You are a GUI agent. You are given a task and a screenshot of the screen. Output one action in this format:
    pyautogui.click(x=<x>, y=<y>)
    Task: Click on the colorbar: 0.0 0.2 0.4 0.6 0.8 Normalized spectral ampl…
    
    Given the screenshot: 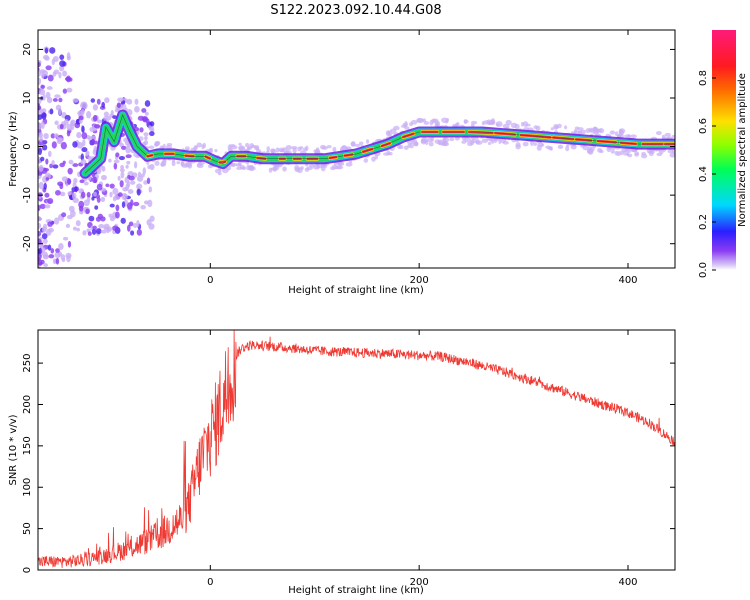 What is the action you would take?
    pyautogui.click(x=723, y=154)
    